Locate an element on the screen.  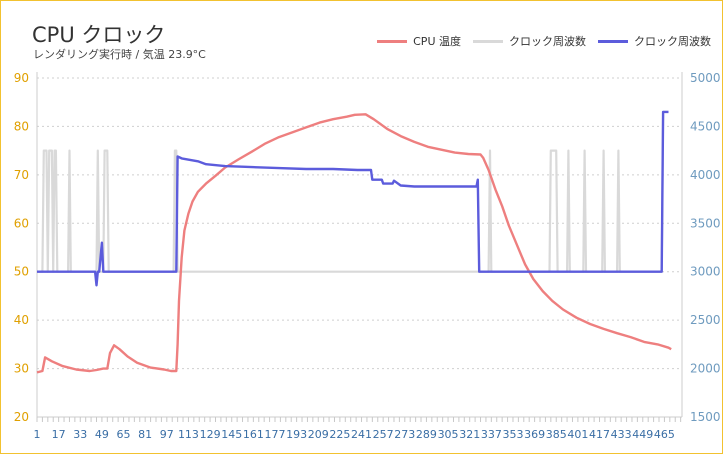
y-right-tick-label: 2000 is located at coordinates (705, 369).